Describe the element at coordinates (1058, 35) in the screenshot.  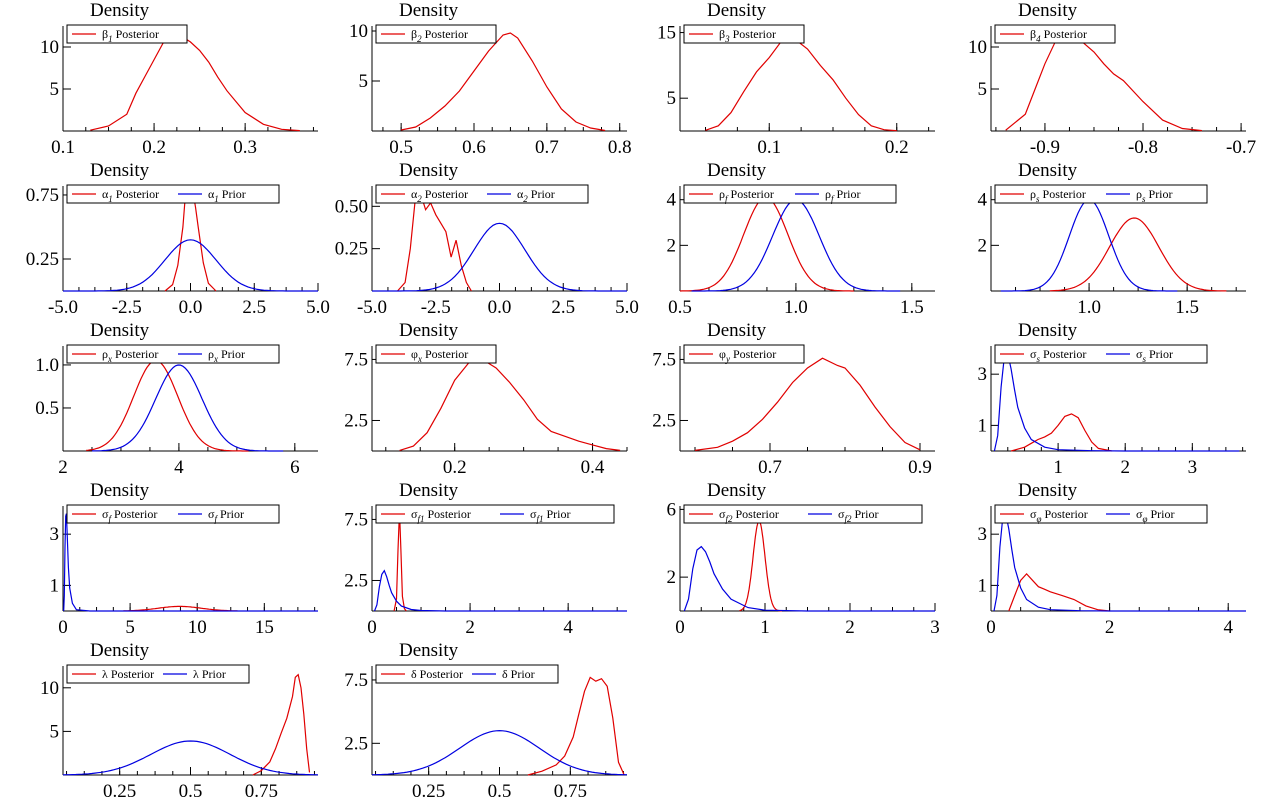
I see `legend-entry: β4 Posterior` at that location.